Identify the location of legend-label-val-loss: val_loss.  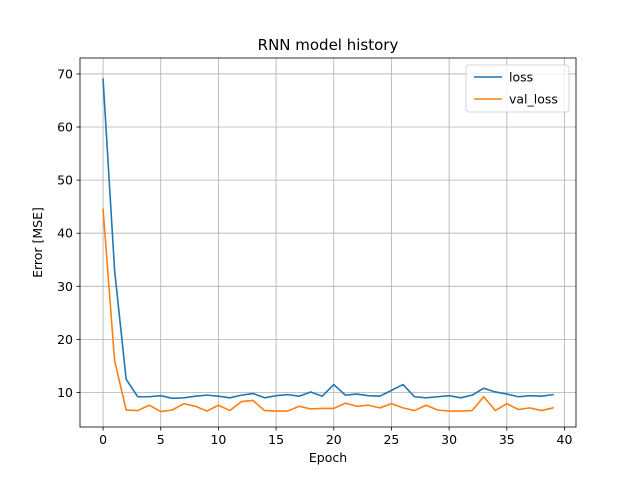
(533, 99).